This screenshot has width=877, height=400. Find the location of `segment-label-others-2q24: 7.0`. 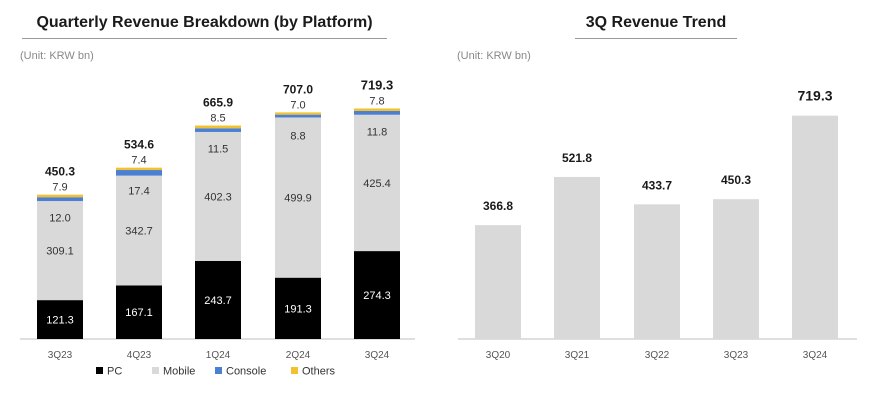

segment-label-others-2q24: 7.0 is located at coordinates (297, 105).